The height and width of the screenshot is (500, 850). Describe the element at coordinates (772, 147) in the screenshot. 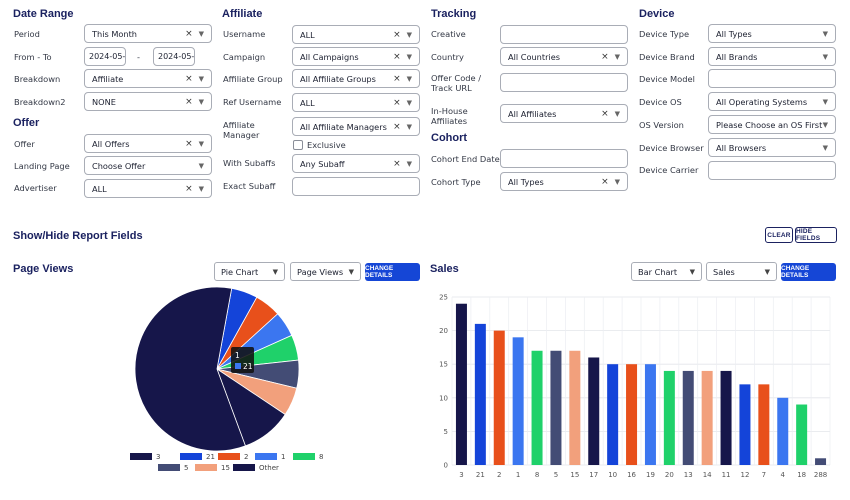

I see `device-browser-select: All Browsers ▼` at that location.